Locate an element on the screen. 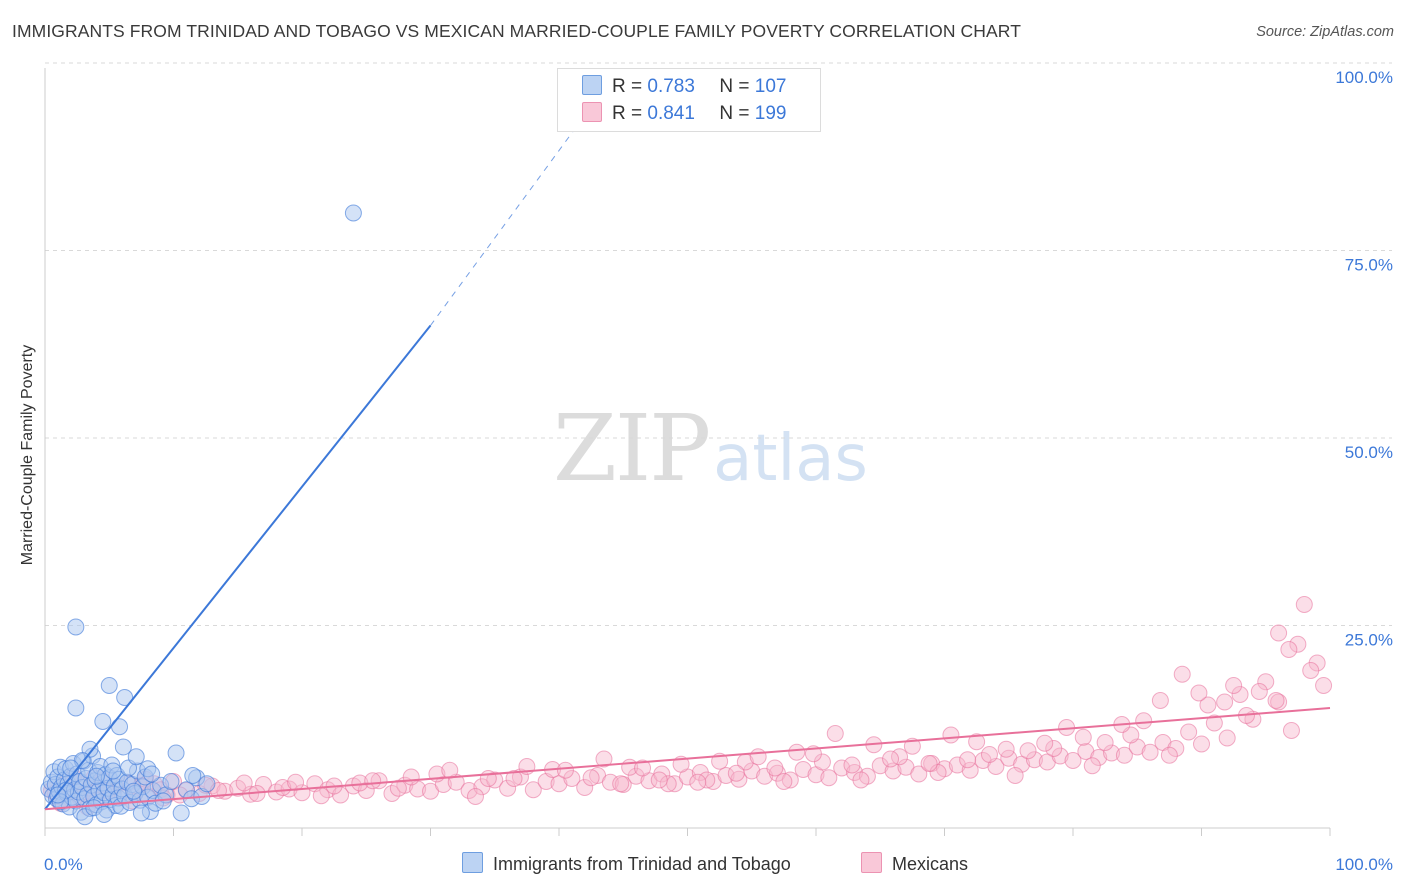 Image resolution: width=1406 pixels, height=892 pixels. y-tick-label: 100.0% is located at coordinates (1364, 77).